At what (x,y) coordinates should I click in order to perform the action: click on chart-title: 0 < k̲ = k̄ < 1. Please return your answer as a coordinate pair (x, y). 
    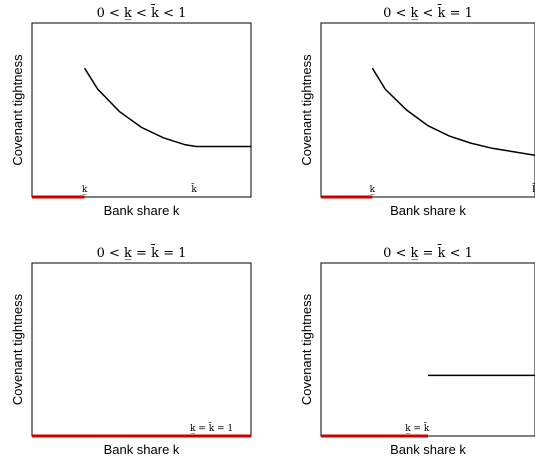
    Looking at the image, I should click on (428, 252).